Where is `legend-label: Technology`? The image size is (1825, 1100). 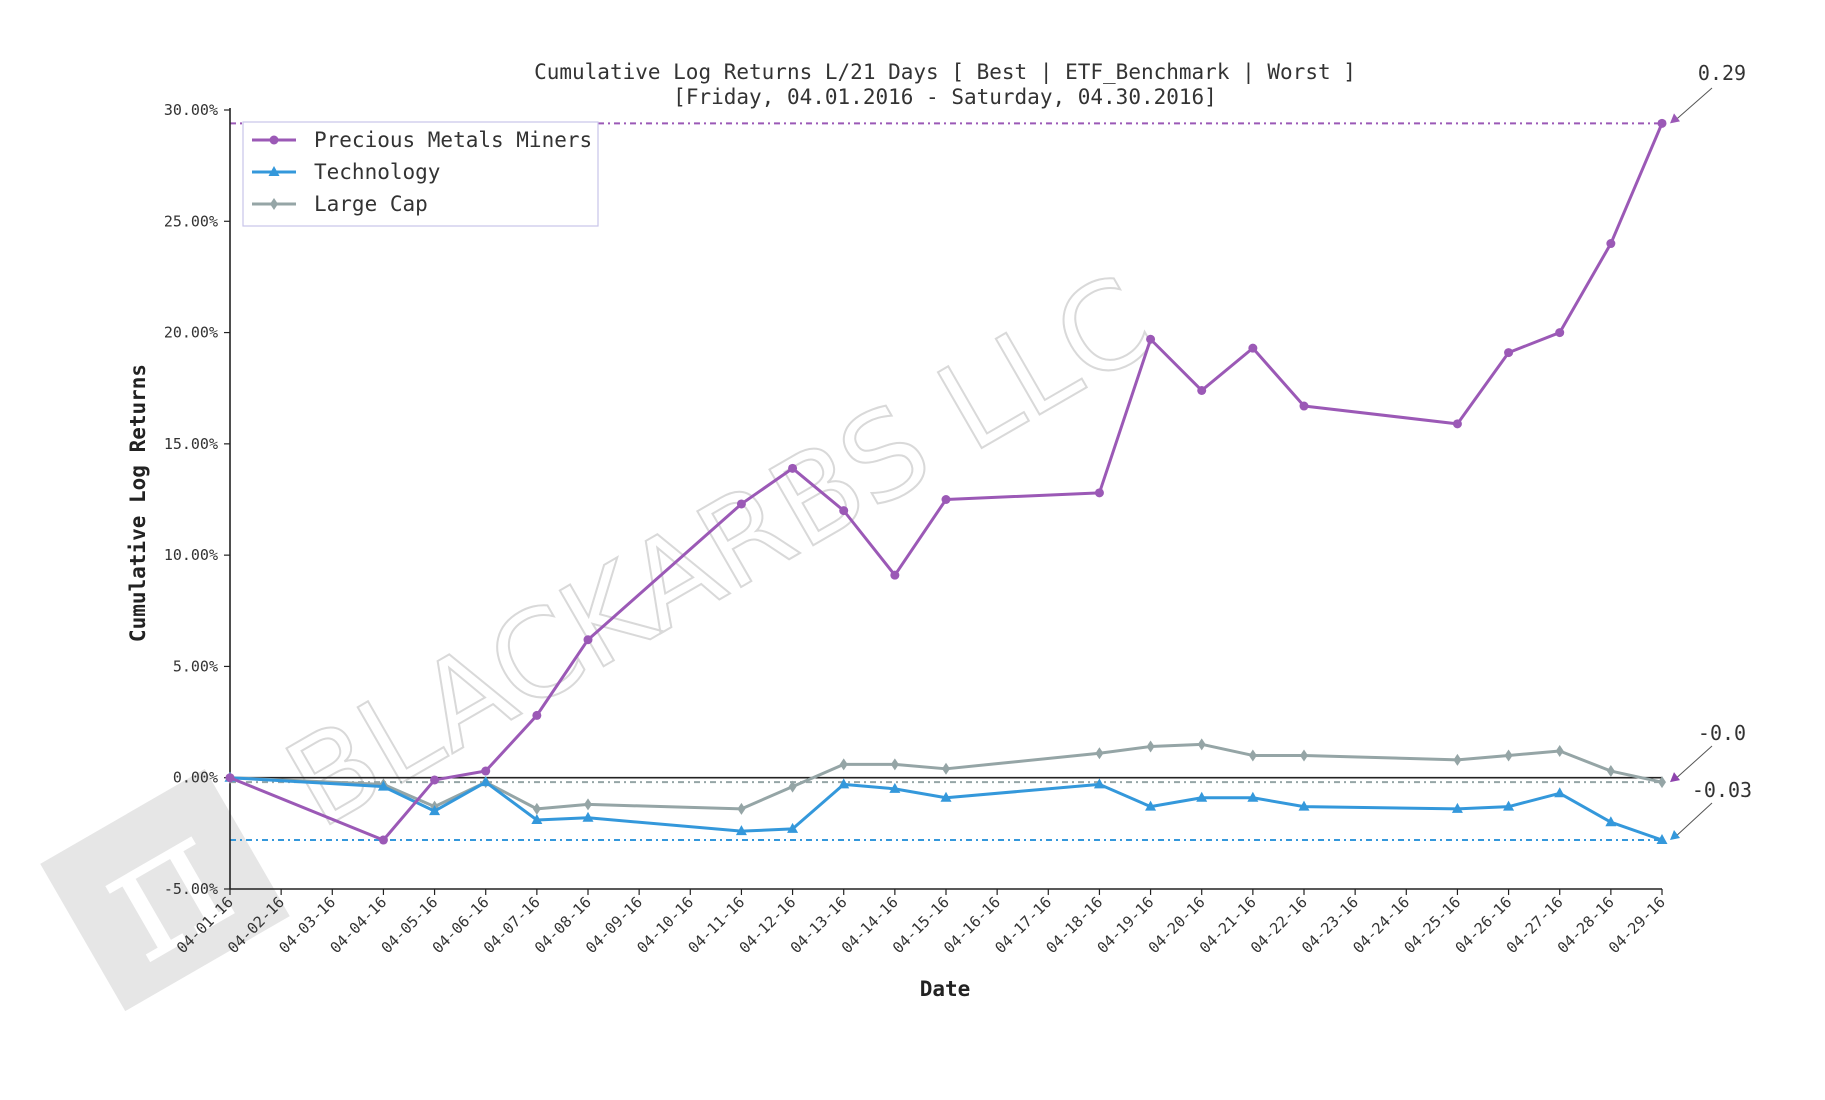 legend-label: Technology is located at coordinates (377, 172).